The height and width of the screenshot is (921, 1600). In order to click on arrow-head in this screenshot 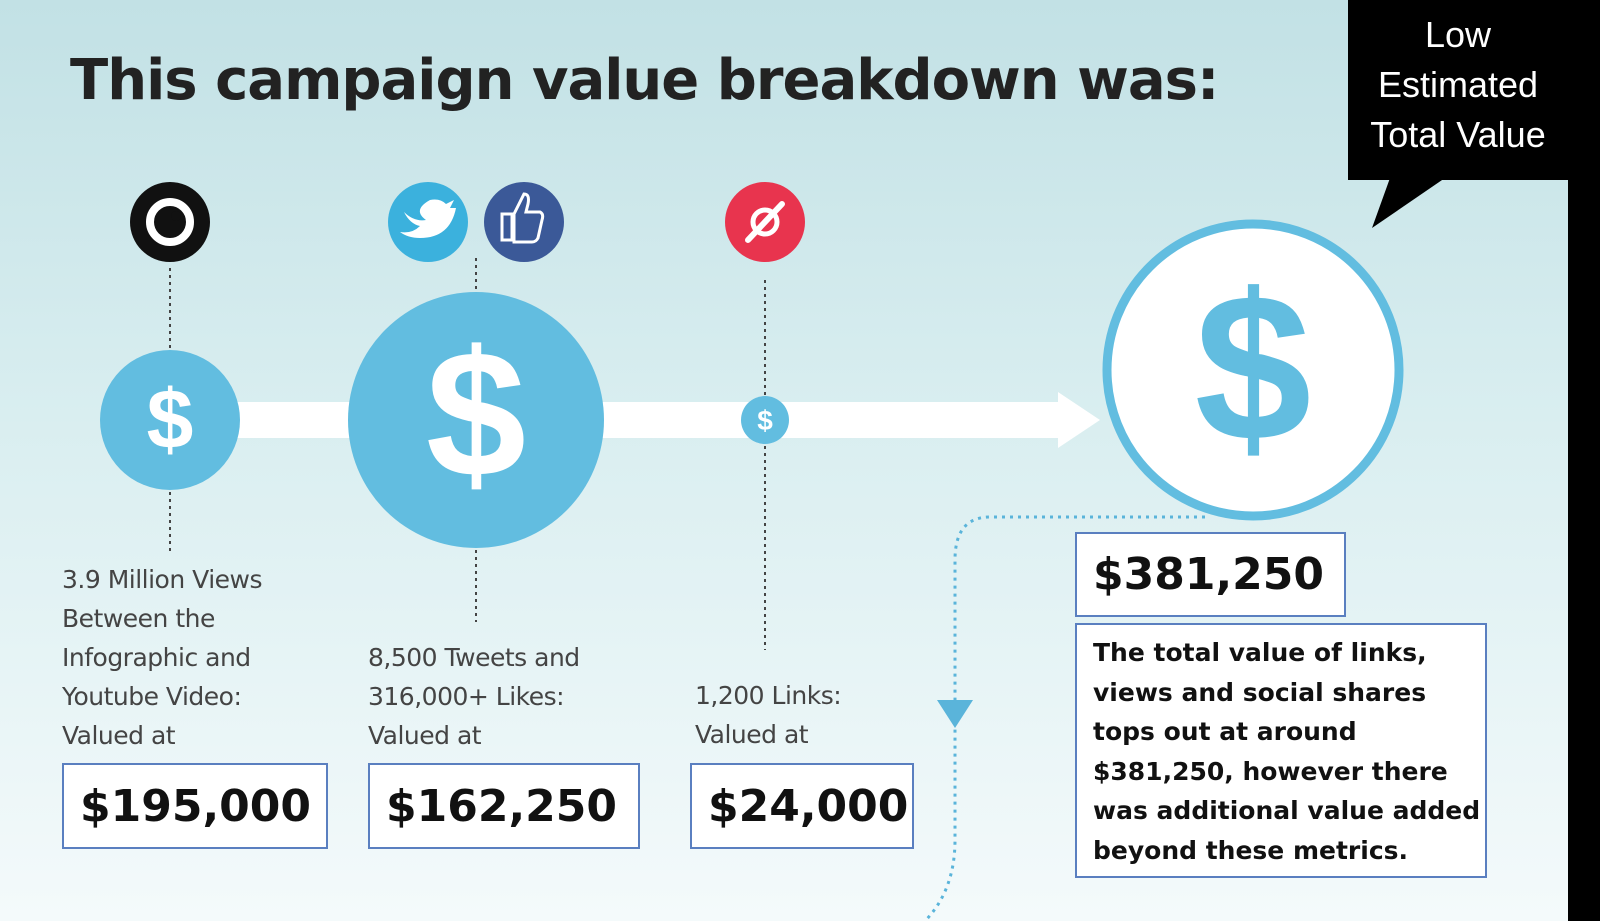, I will do `click(1079, 420)`.